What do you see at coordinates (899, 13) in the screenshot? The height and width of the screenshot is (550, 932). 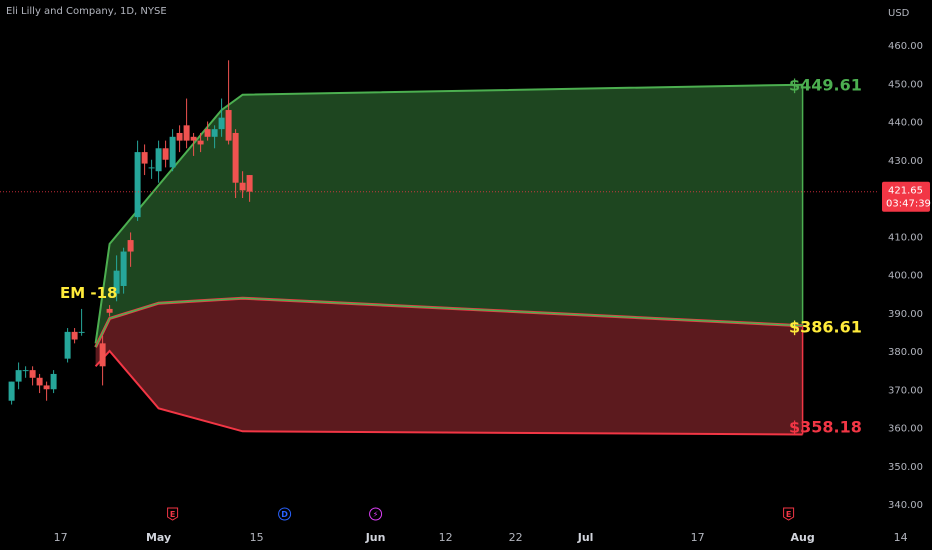 I see `currency-label: USD` at bounding box center [899, 13].